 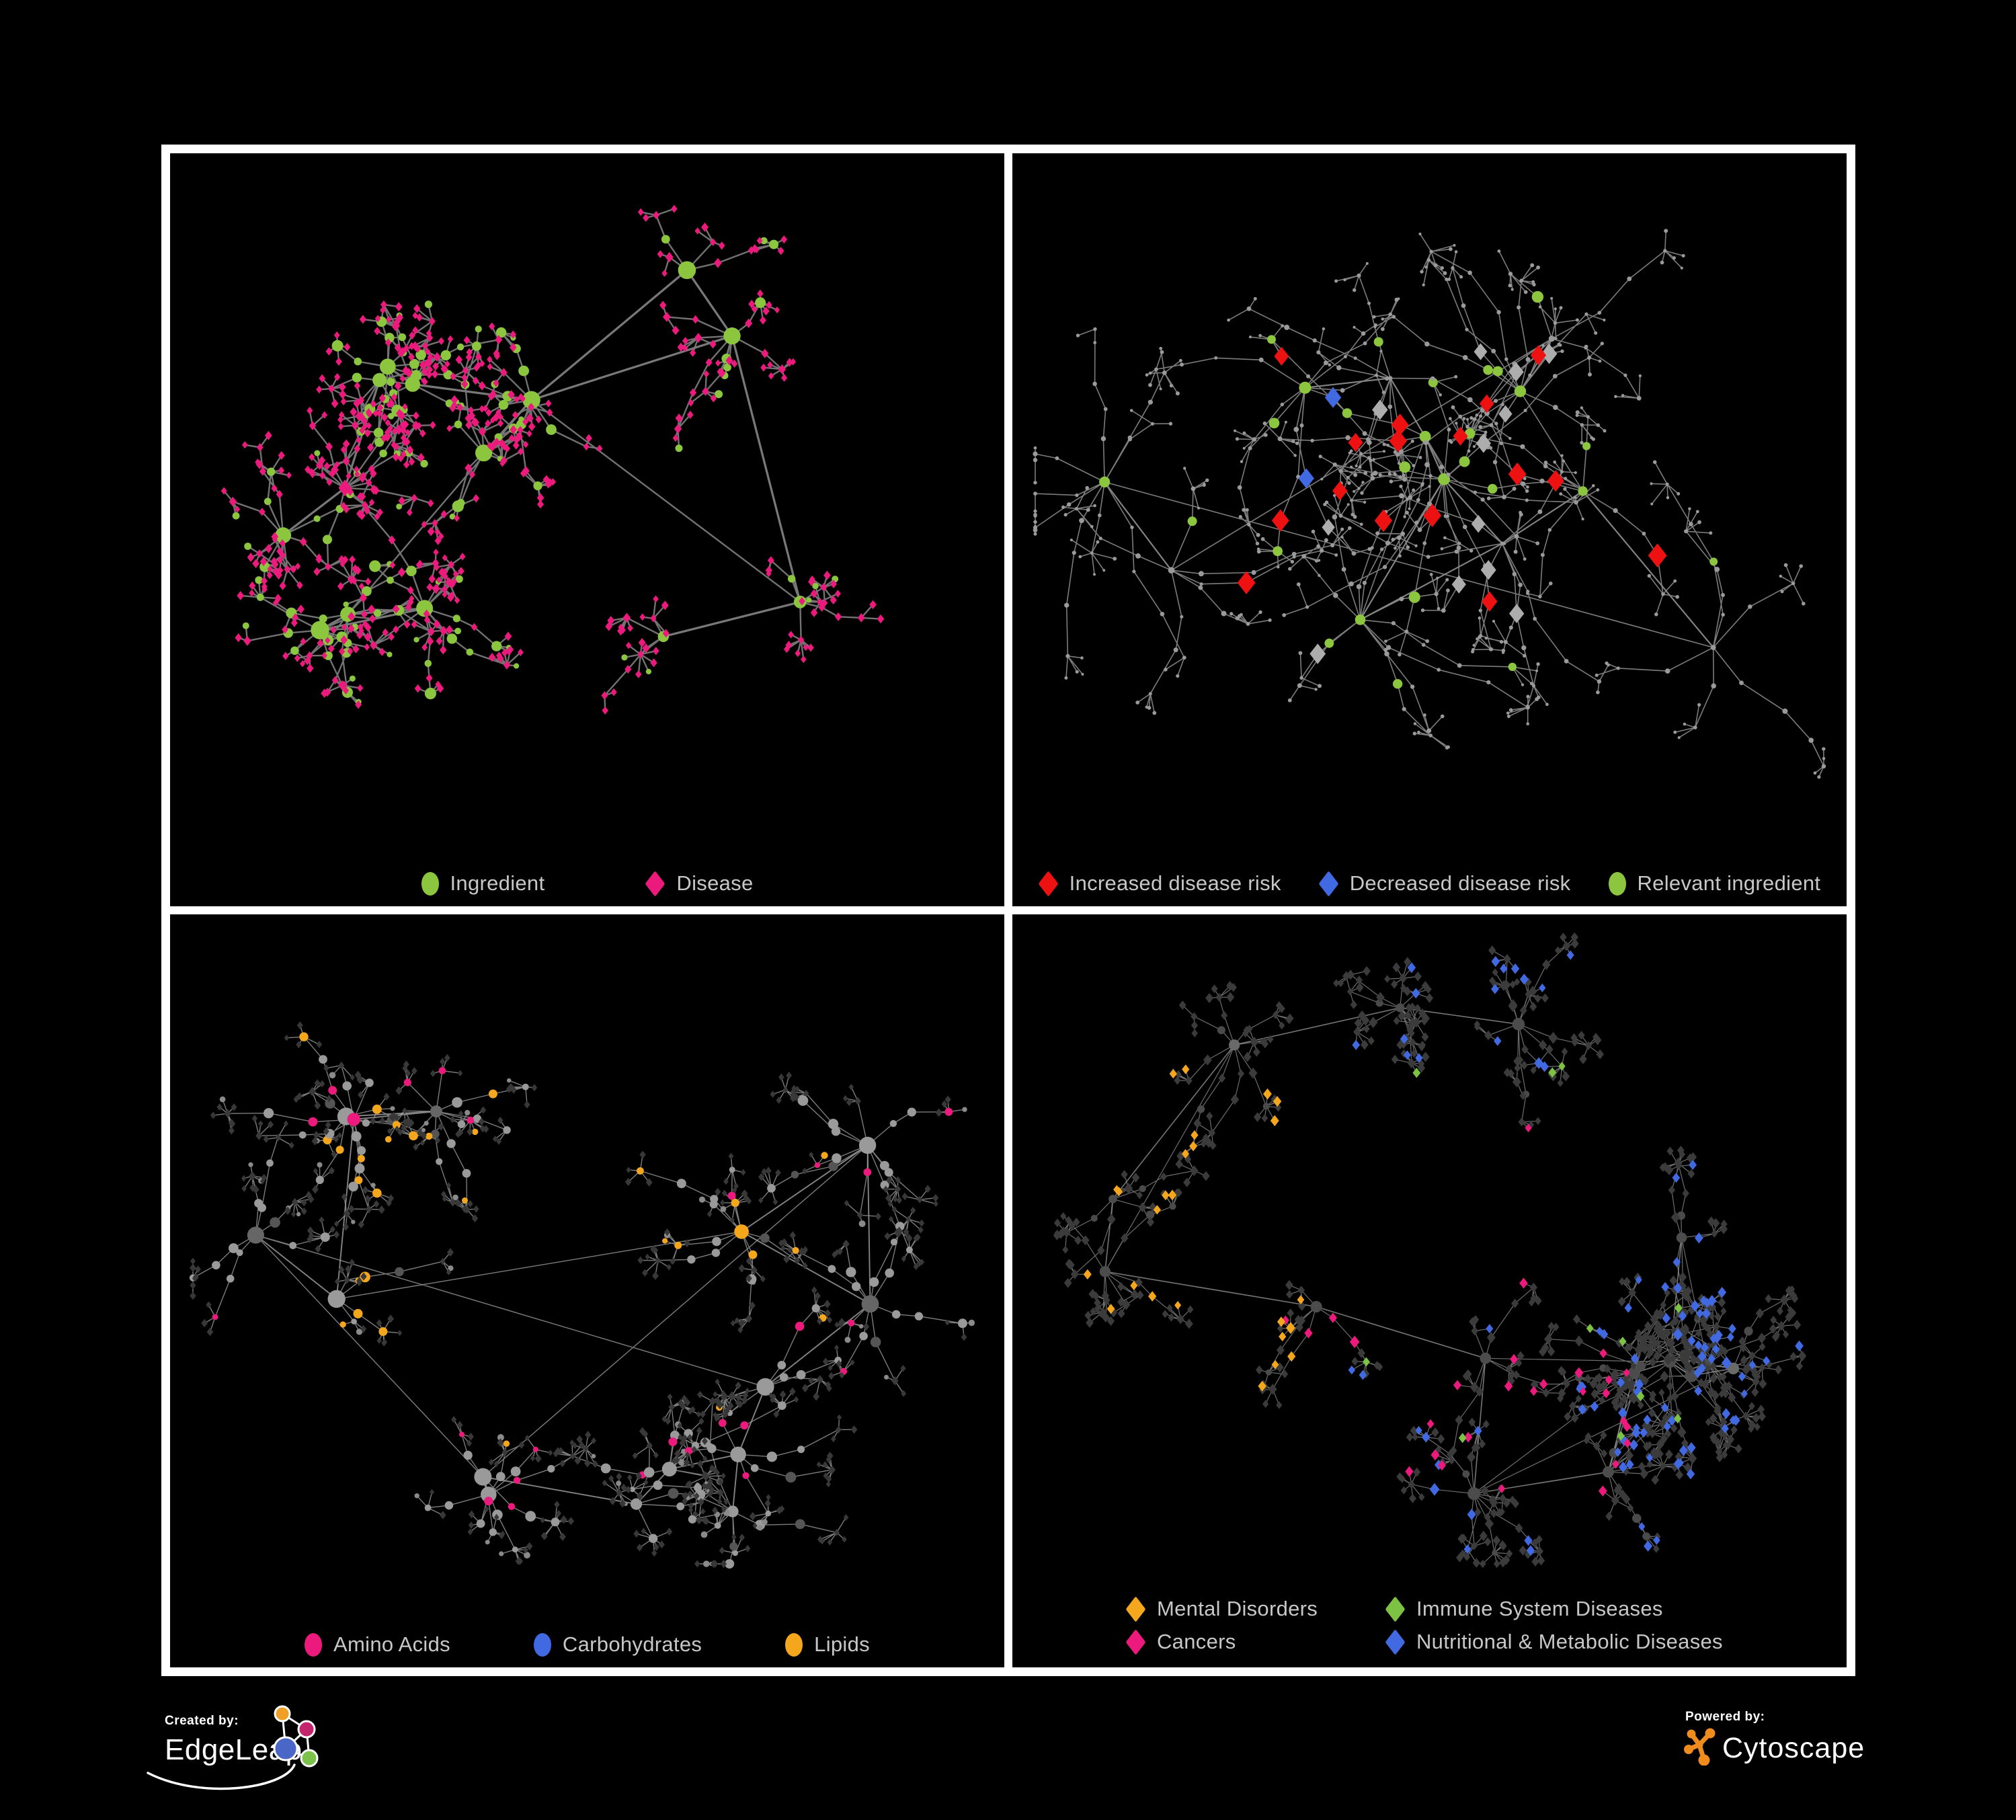 What do you see at coordinates (715, 883) in the screenshot?
I see `legend-label: Disease` at bounding box center [715, 883].